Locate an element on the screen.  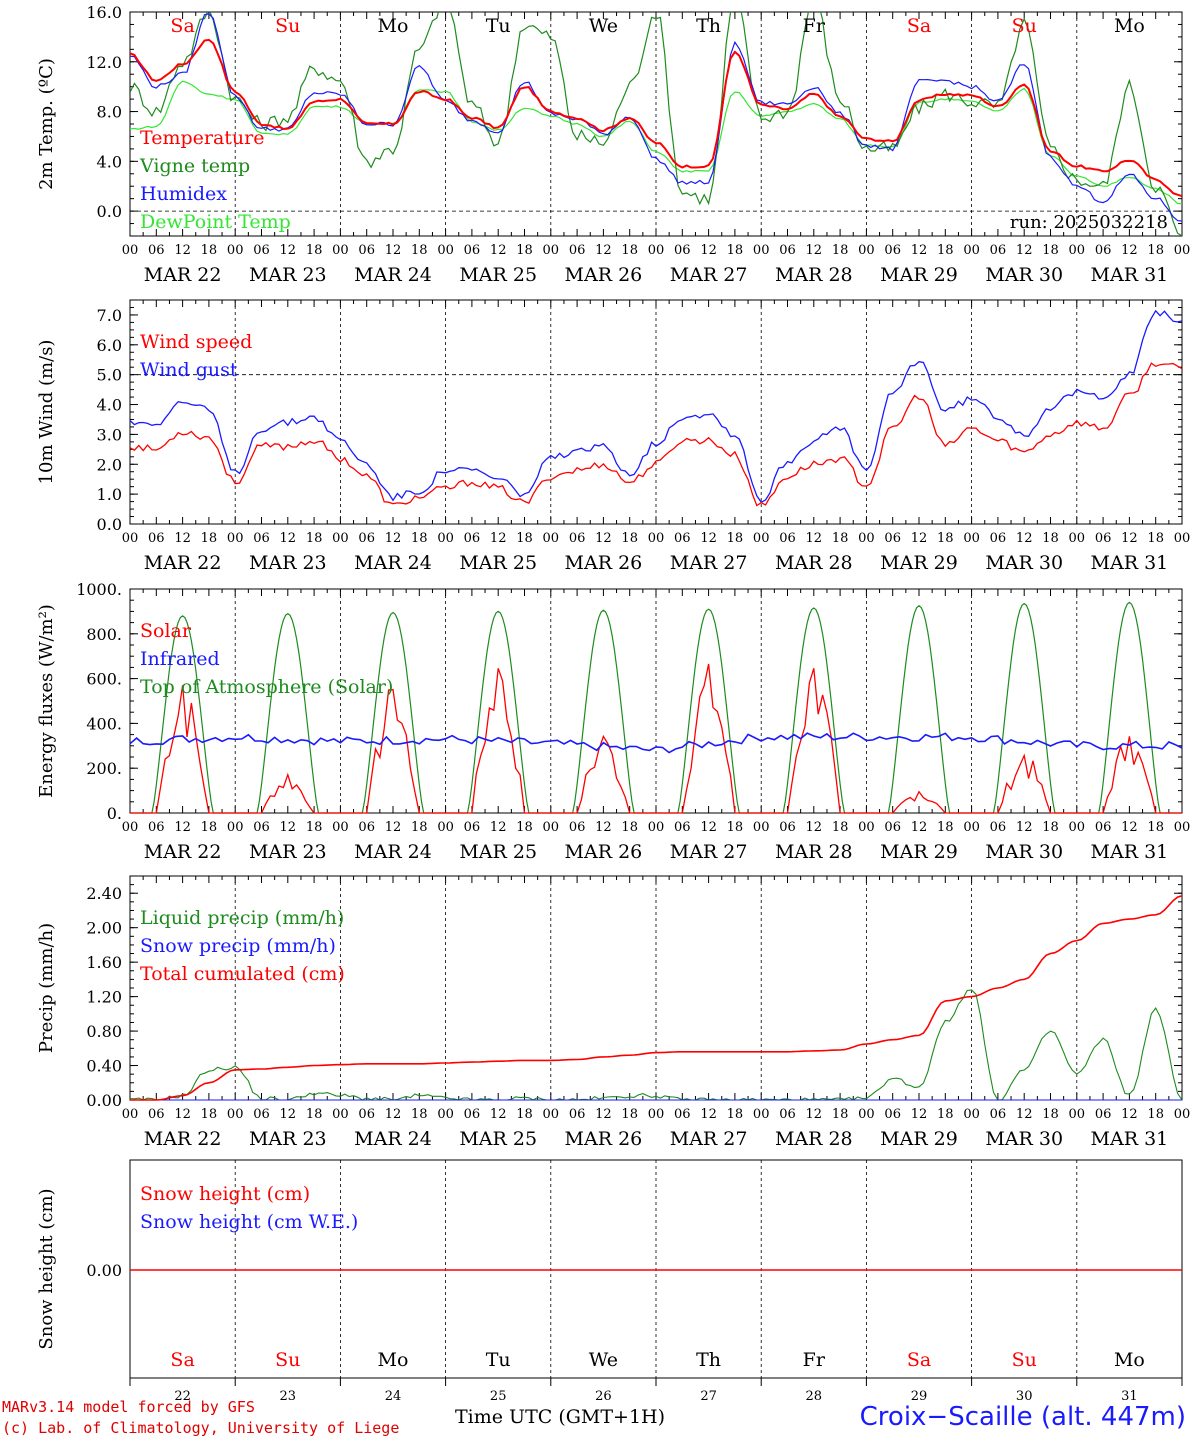
y-tick-label: 0.40 is located at coordinates (104, 1066).